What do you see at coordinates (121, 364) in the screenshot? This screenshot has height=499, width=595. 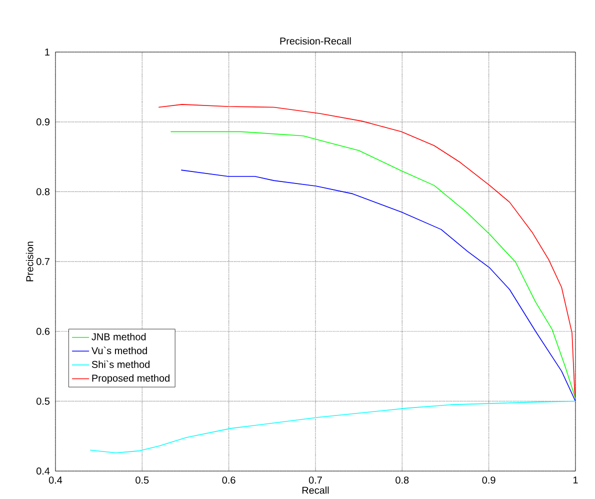 I see `legend-label: Shi`s method` at bounding box center [121, 364].